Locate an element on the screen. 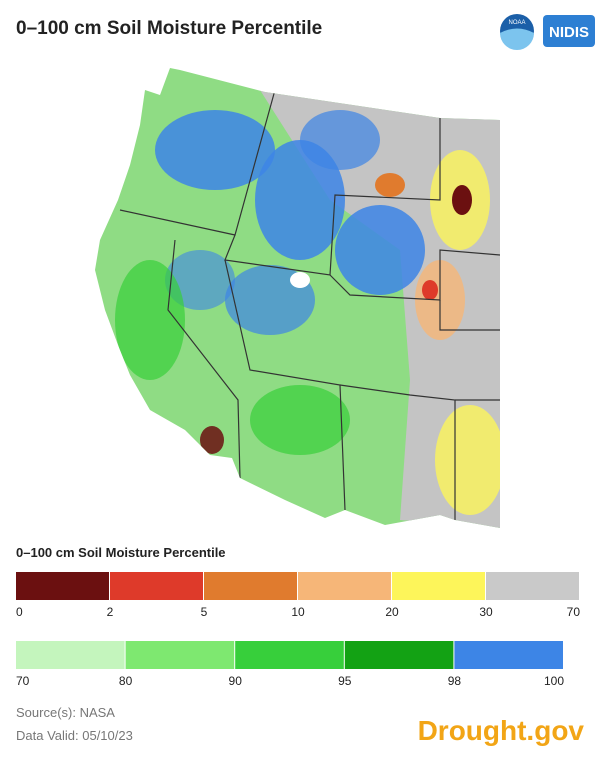  noaa-logo: NOAA is located at coordinates (517, 32).